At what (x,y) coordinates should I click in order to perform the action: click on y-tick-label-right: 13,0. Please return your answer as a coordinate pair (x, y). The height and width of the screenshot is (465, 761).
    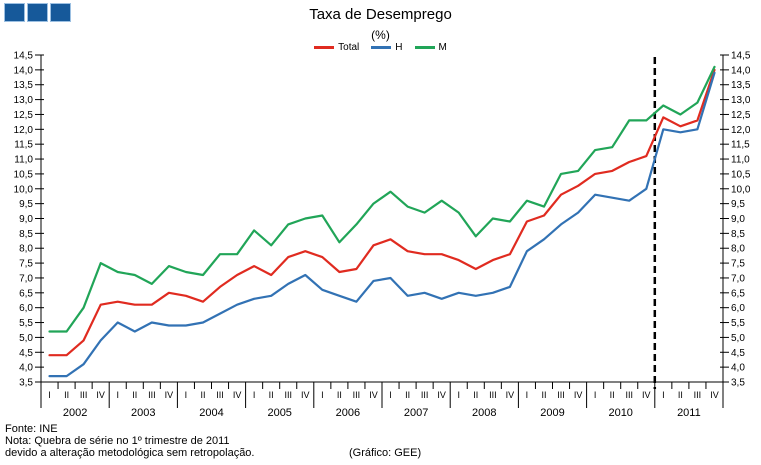
    Looking at the image, I should click on (741, 100).